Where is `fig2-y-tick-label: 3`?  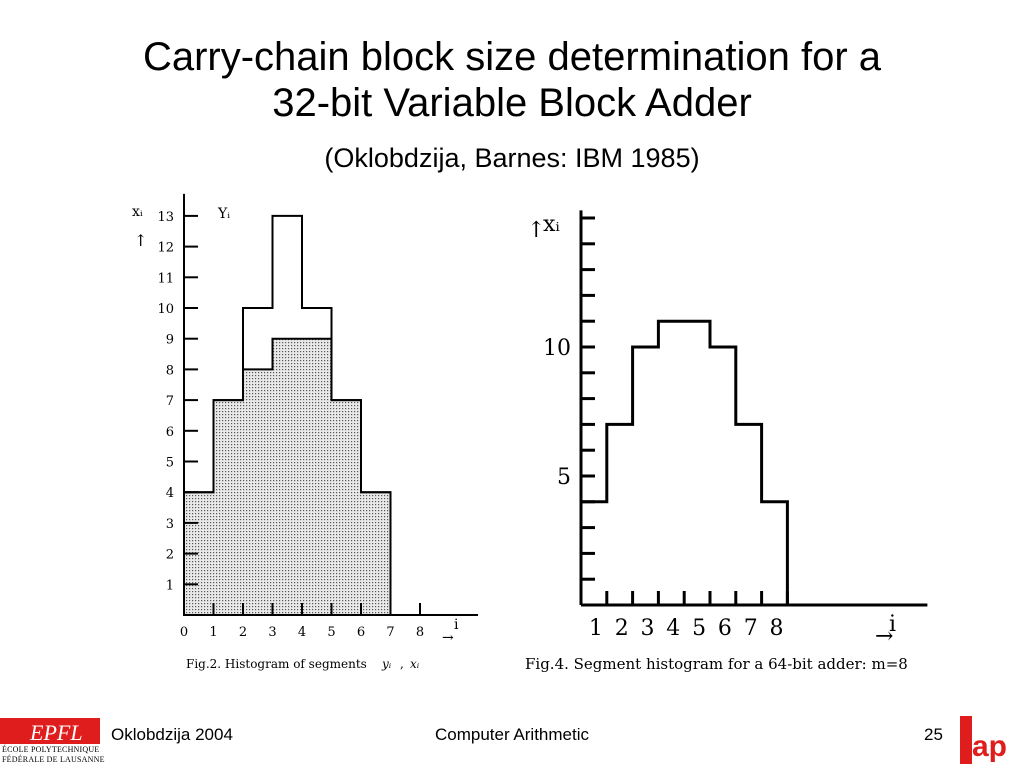
fig2-y-tick-label: 3 is located at coordinates (170, 524).